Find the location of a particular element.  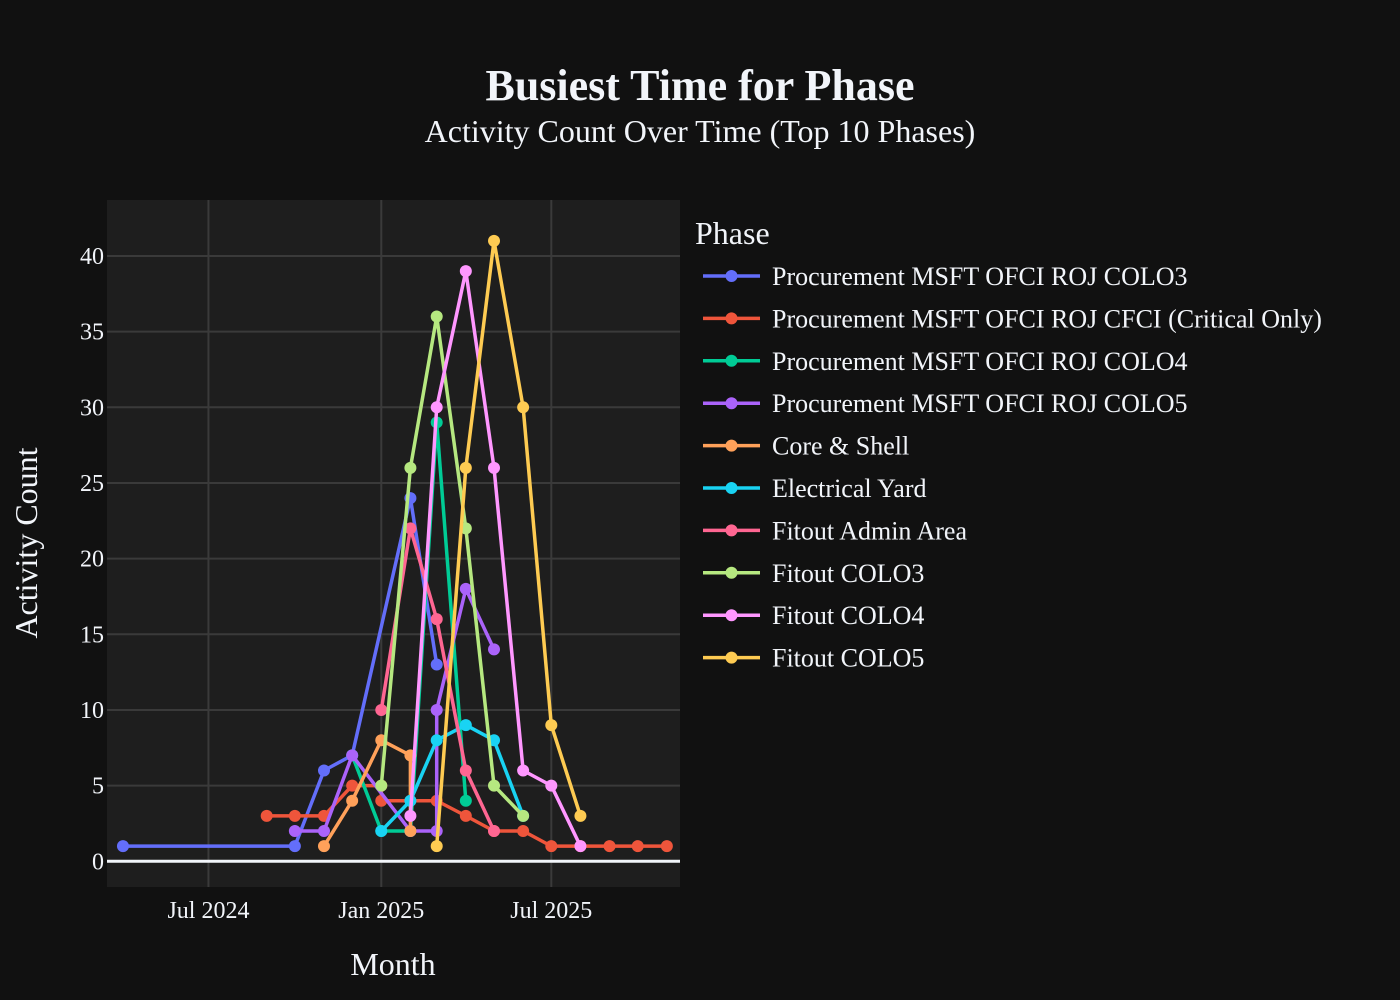

x-tick-label: Jan 2025 is located at coordinates (381, 911).